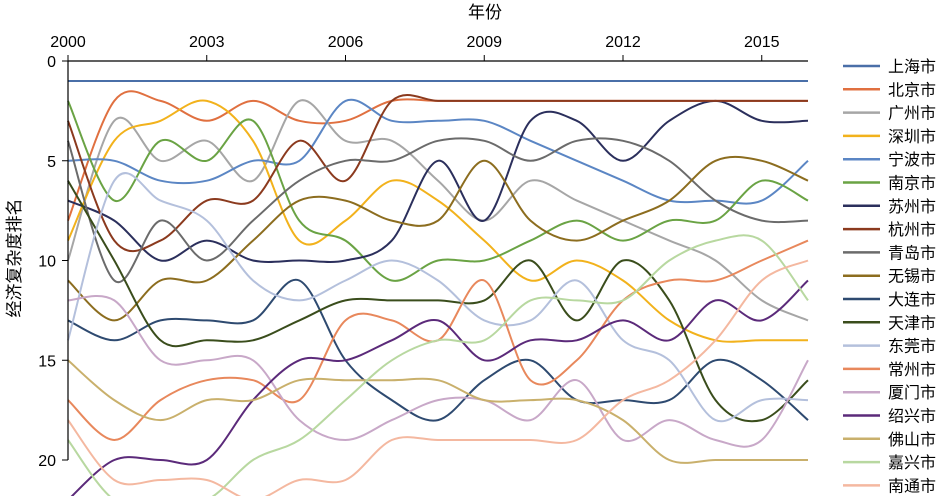 The width and height of the screenshot is (950, 504). I want to click on legend-item: 苏州市, so click(889, 206).